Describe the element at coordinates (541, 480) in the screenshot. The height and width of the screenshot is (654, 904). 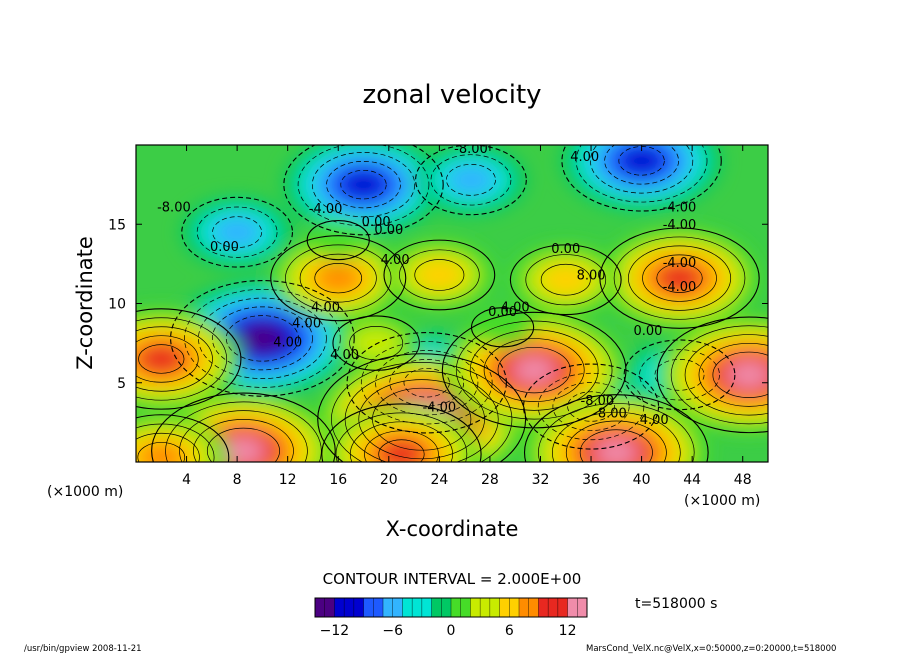
I see `x-tick-label-32: 32` at that location.